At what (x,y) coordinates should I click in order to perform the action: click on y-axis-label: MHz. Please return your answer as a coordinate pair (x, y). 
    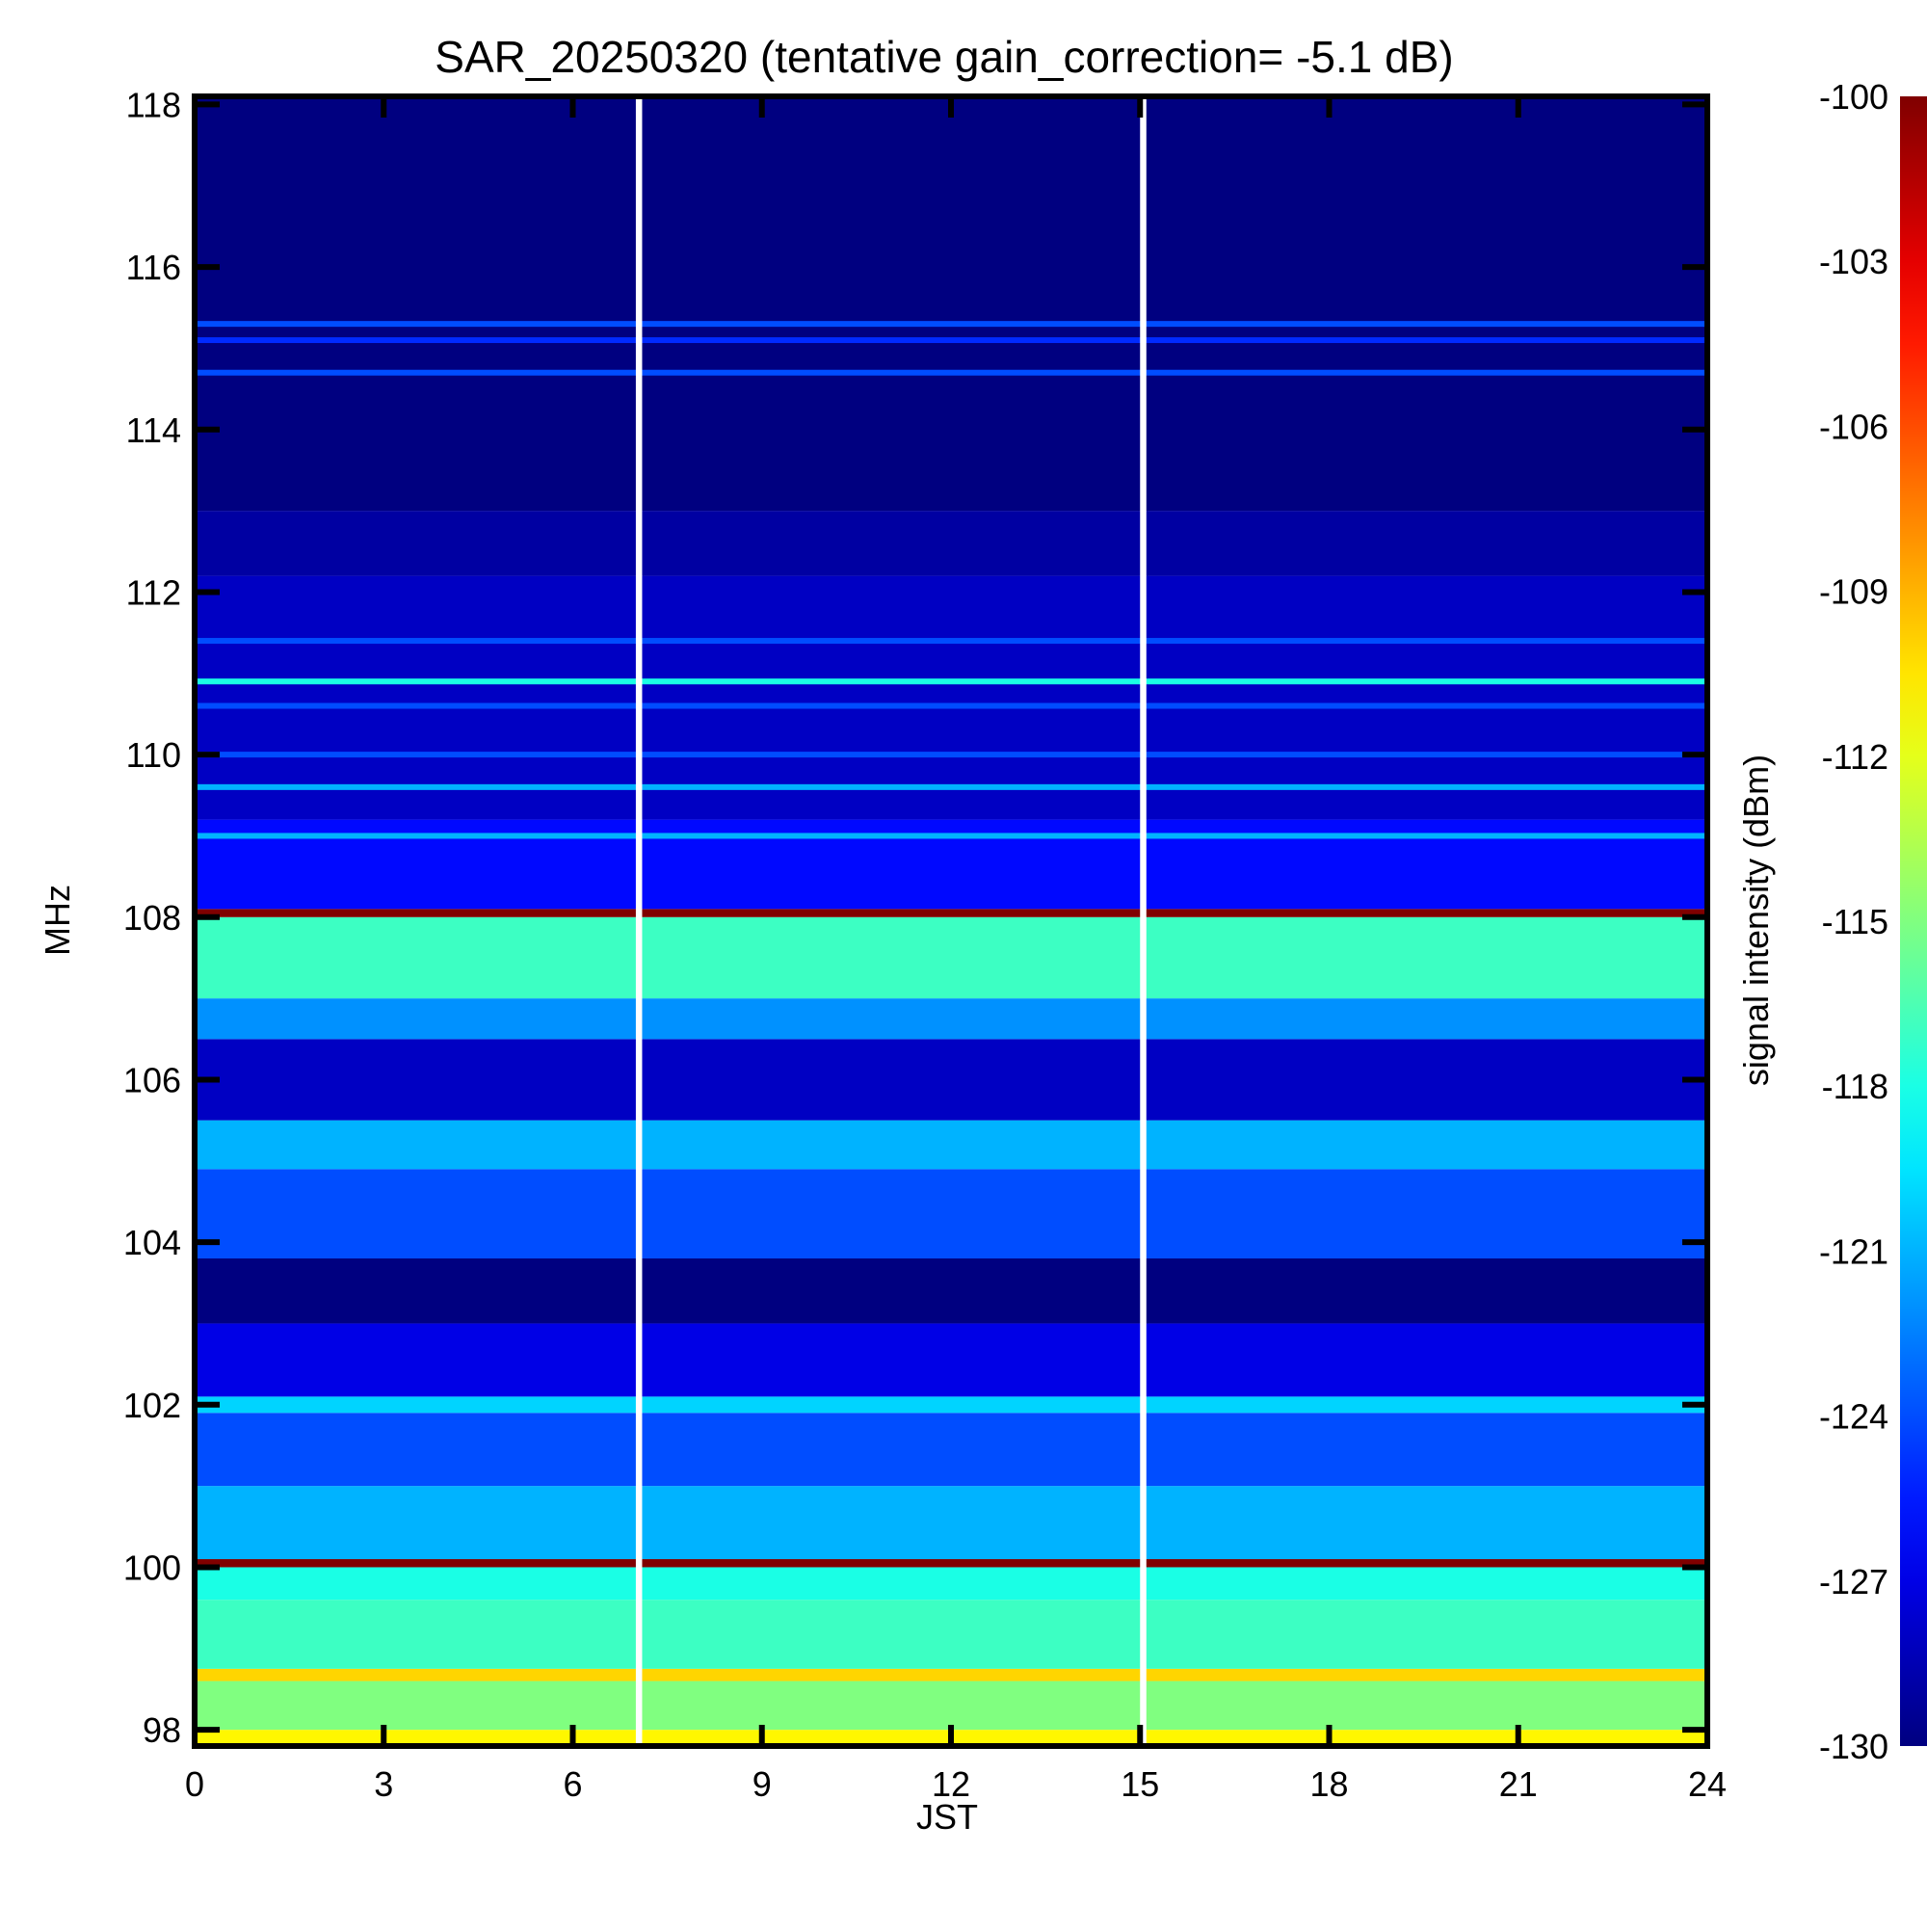
    Looking at the image, I should click on (57, 920).